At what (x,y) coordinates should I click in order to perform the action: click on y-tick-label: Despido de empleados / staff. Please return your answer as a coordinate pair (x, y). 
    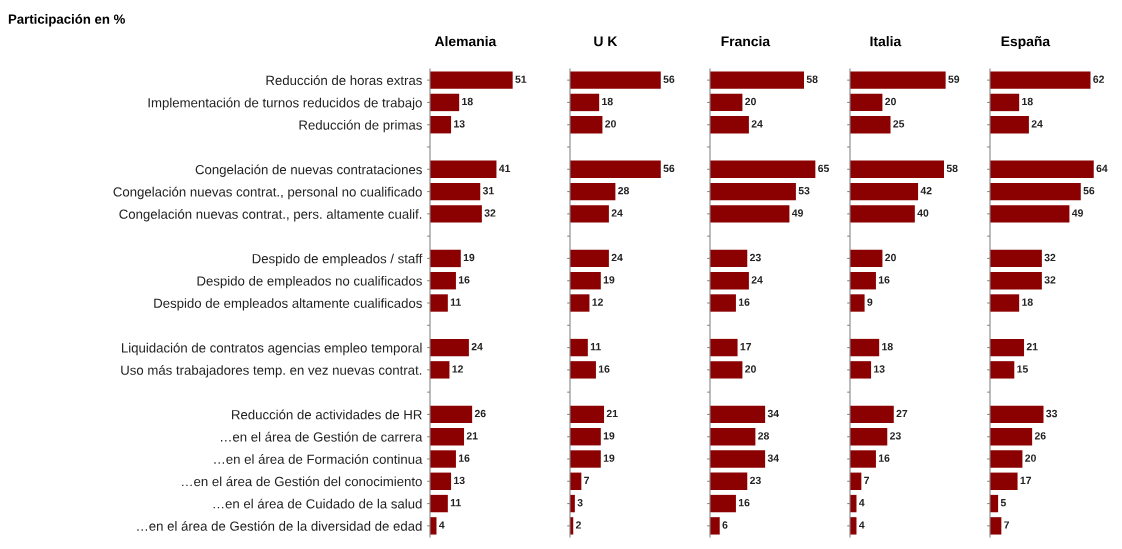
    Looking at the image, I should click on (337, 259).